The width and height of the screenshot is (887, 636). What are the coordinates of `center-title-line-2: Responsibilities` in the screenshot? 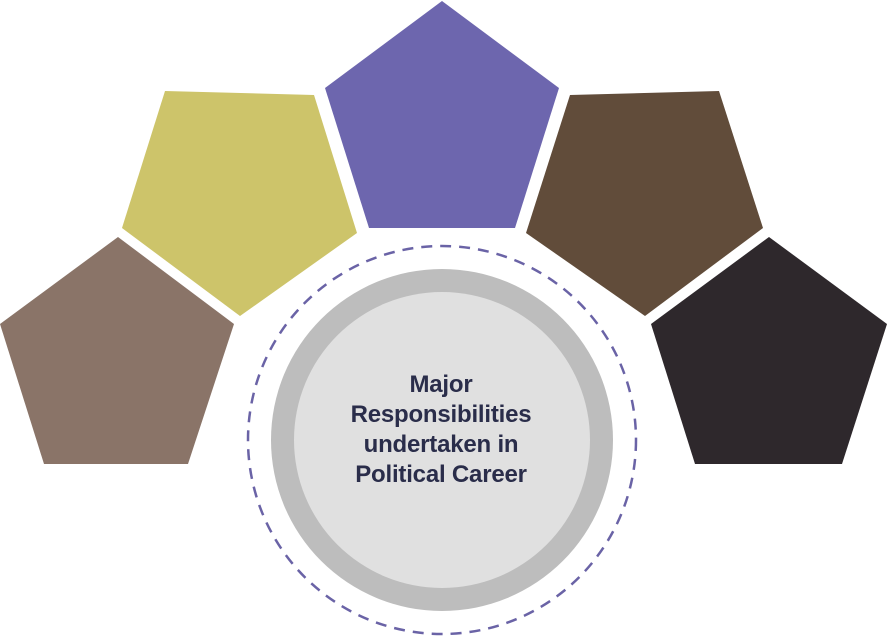 It's located at (441, 414).